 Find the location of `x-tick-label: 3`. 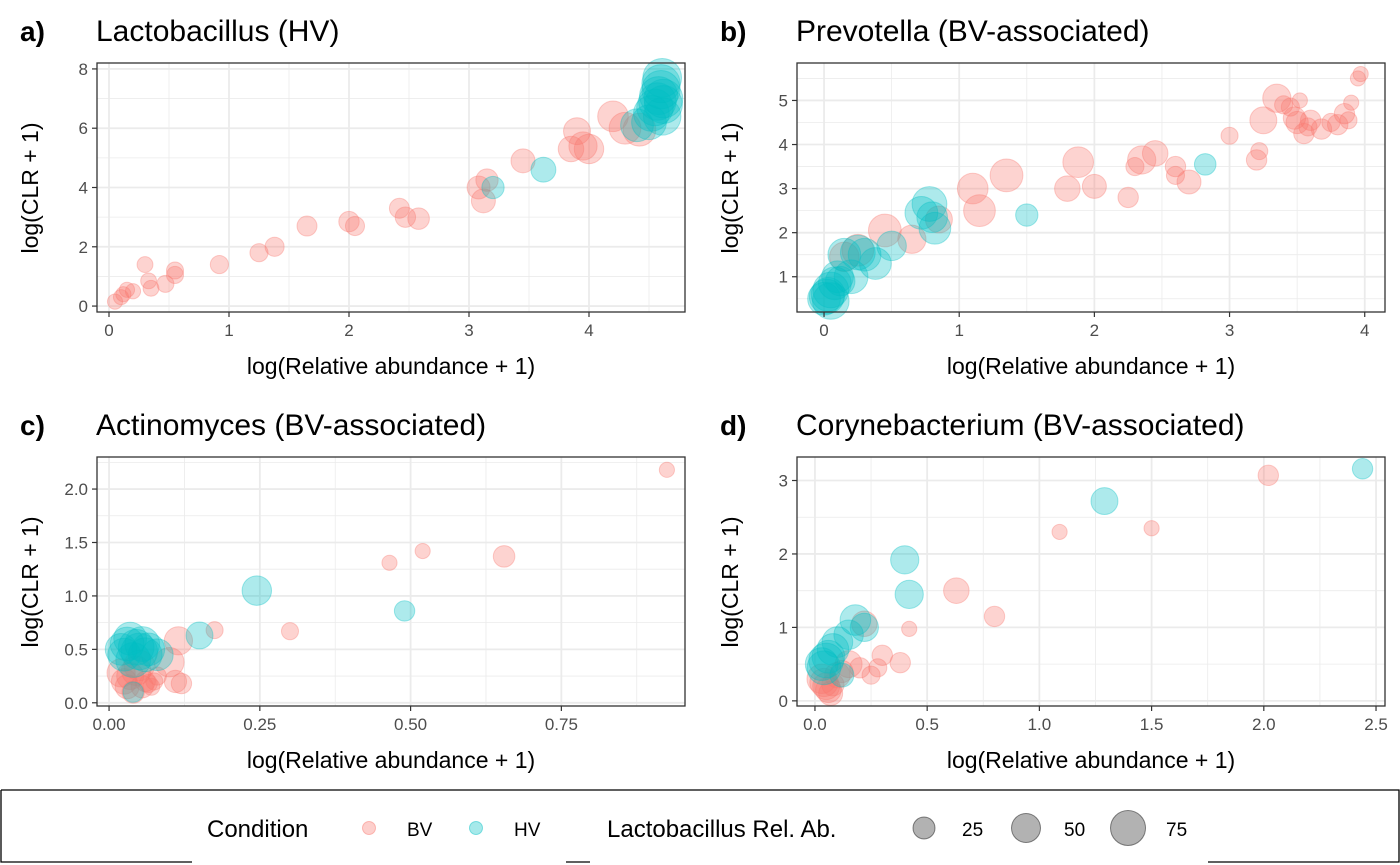

x-tick-label: 3 is located at coordinates (468, 330).